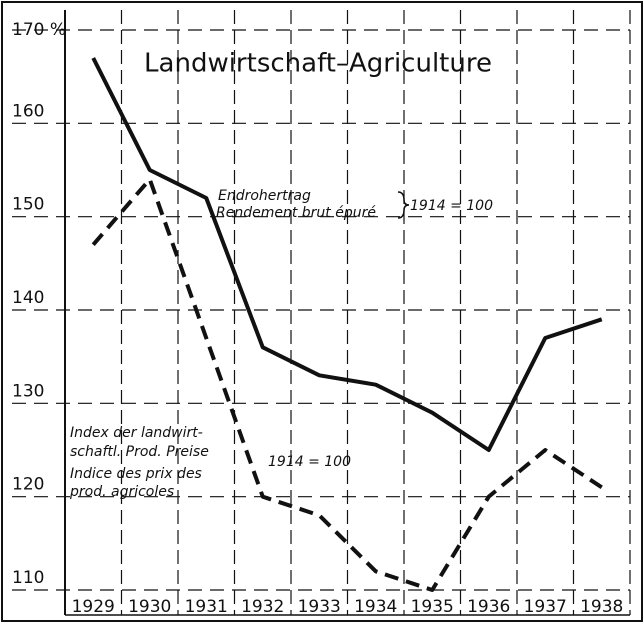 This screenshot has height=623, width=644. What do you see at coordinates (319, 607) in the screenshot?
I see `x-tick-label: 1933` at bounding box center [319, 607].